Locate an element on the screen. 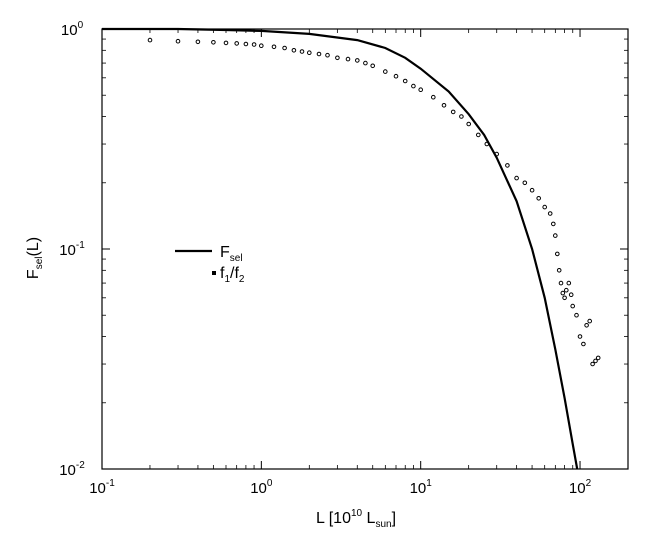 The height and width of the screenshot is (542, 653). x-axis-label: L [1010 Lsun] is located at coordinates (356, 519).